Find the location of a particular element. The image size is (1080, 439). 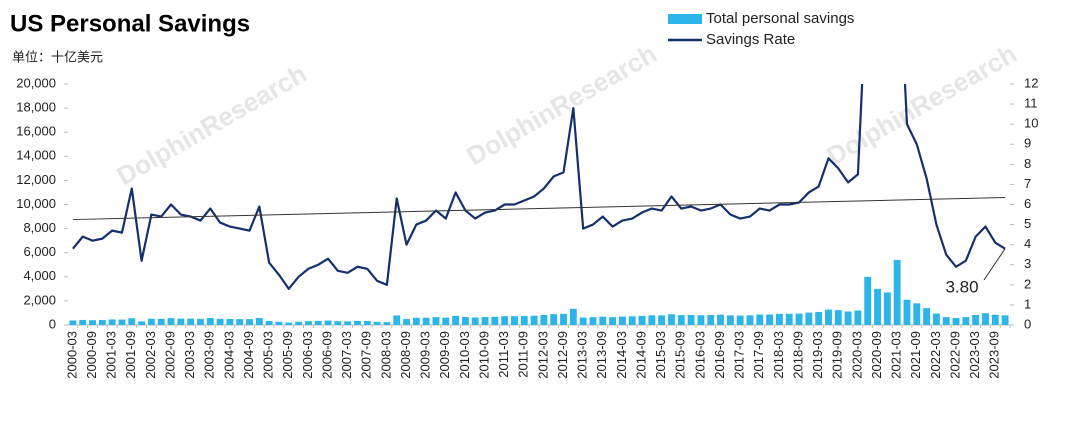

x-tick-label: 2020-03 is located at coordinates (856, 355).